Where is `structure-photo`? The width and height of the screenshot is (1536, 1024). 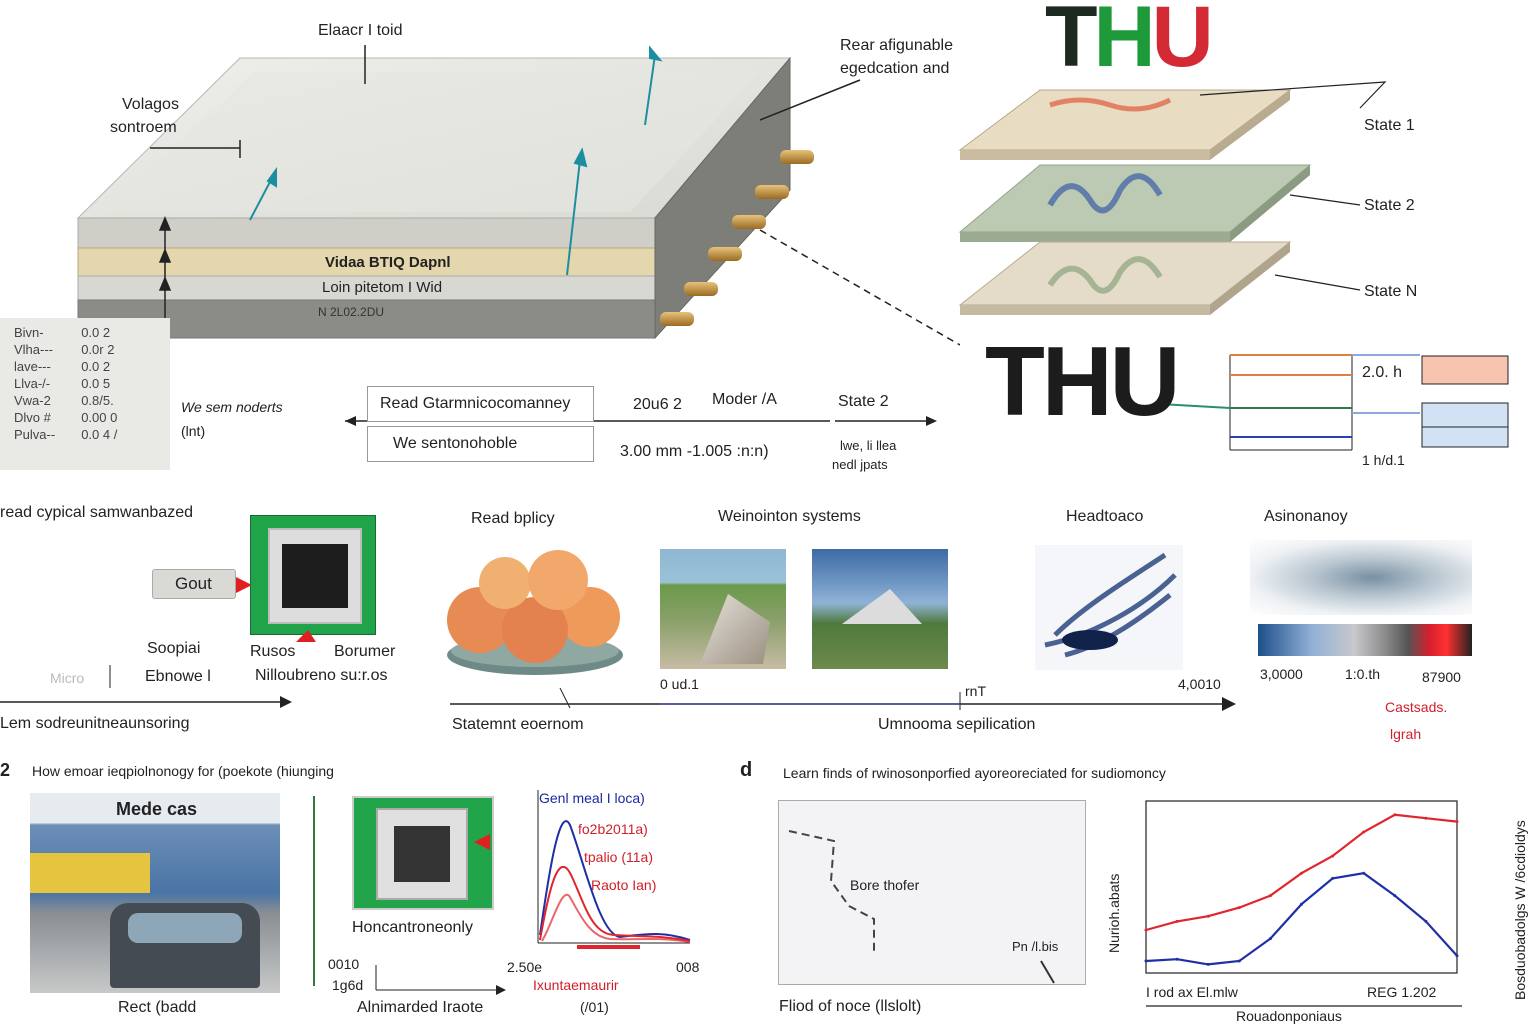 structure-photo is located at coordinates (880, 609).